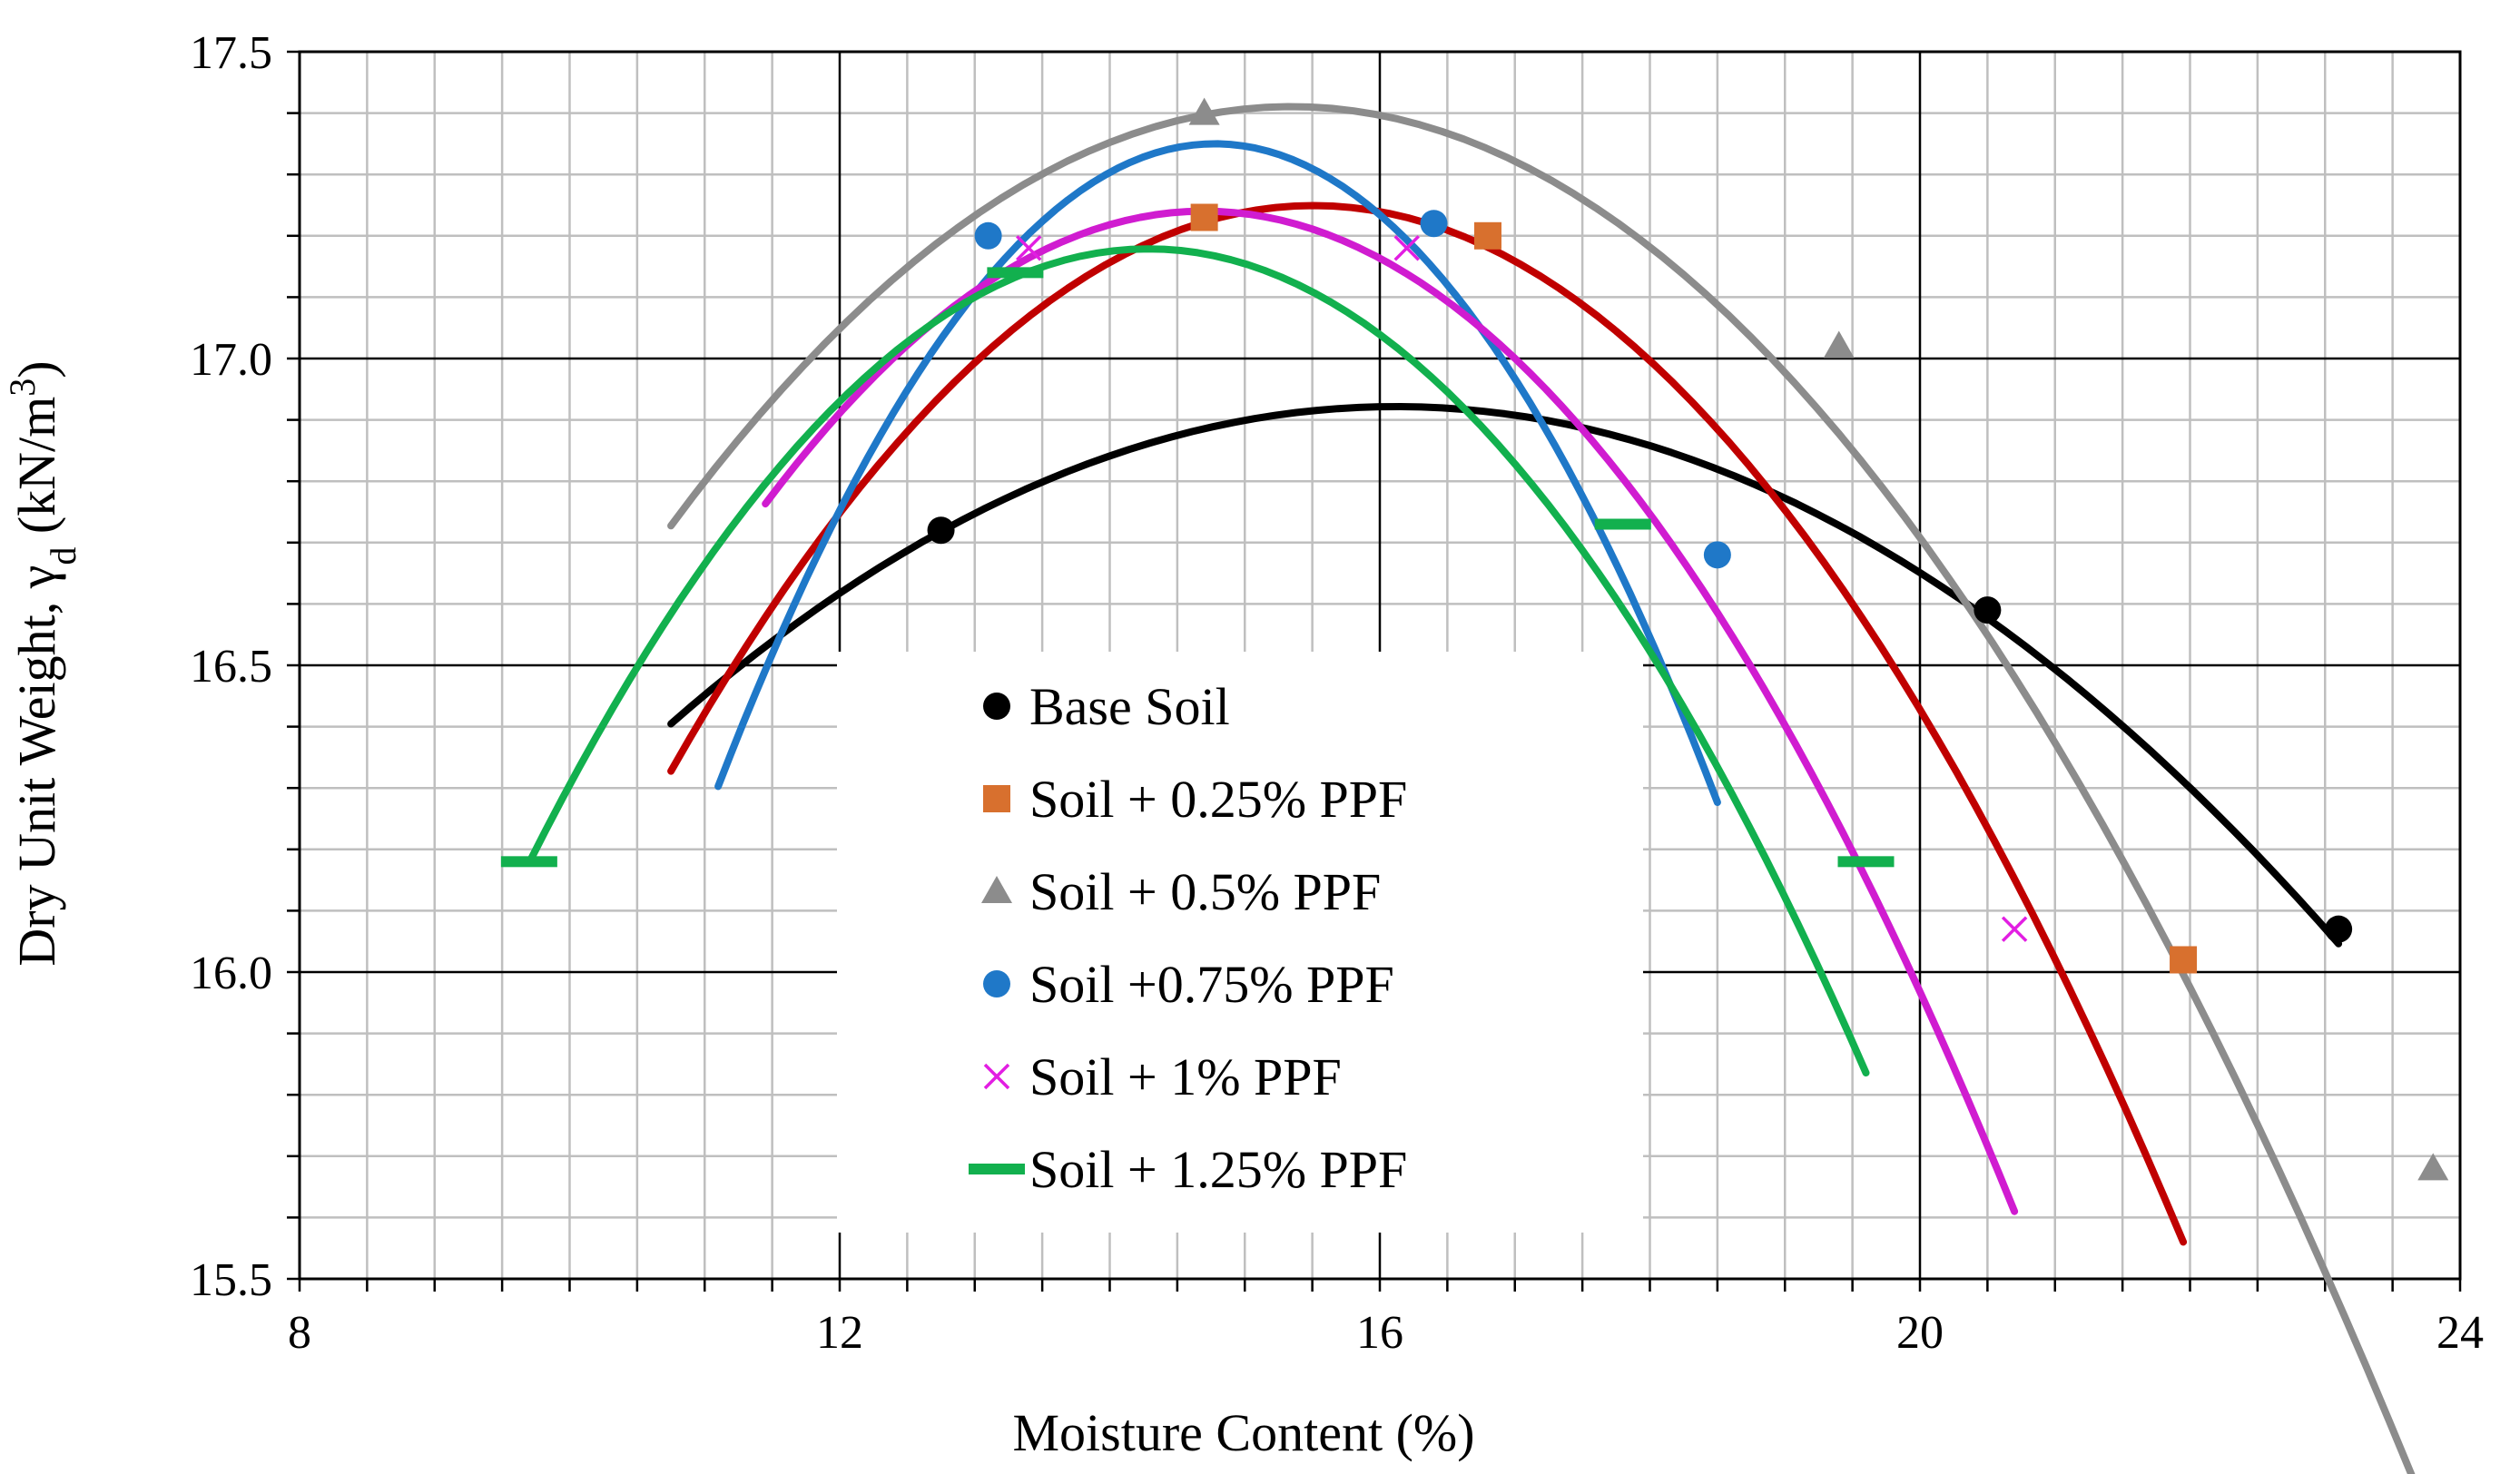  What do you see at coordinates (64, 556) in the screenshot?
I see `y-axis-title-subscript: d` at bounding box center [64, 556].